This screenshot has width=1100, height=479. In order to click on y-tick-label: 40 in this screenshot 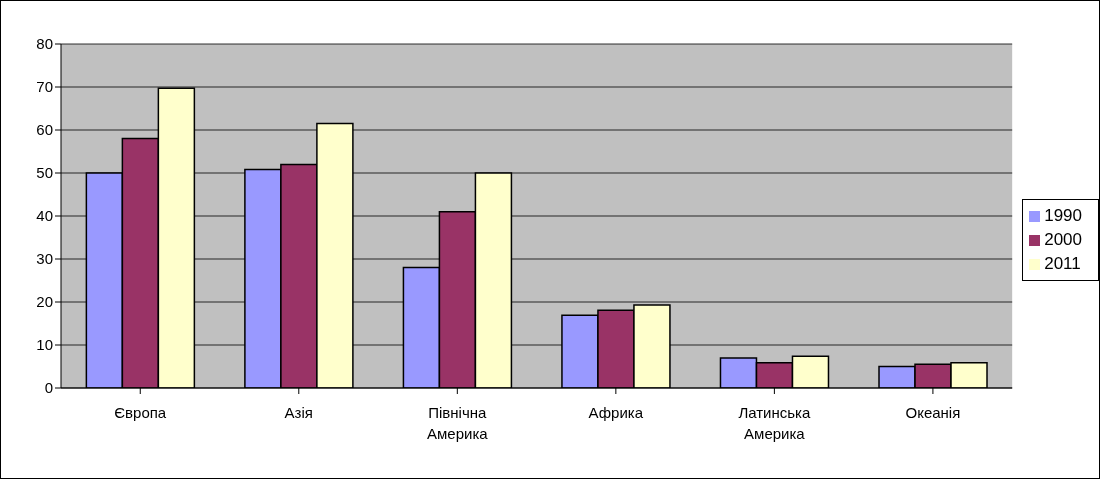, I will do `click(44, 216)`.